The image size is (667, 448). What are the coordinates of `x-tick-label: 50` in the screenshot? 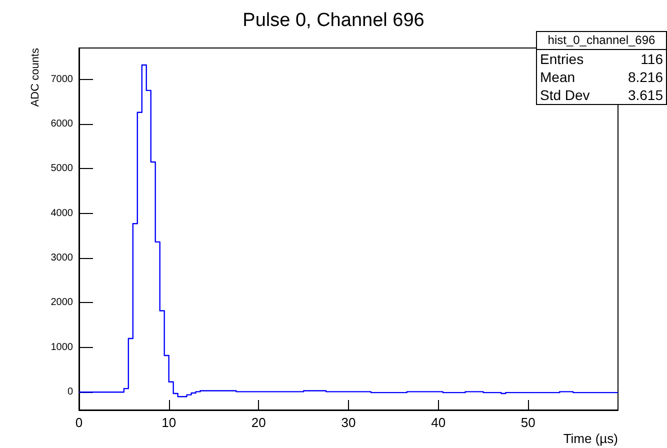 It's located at (528, 422).